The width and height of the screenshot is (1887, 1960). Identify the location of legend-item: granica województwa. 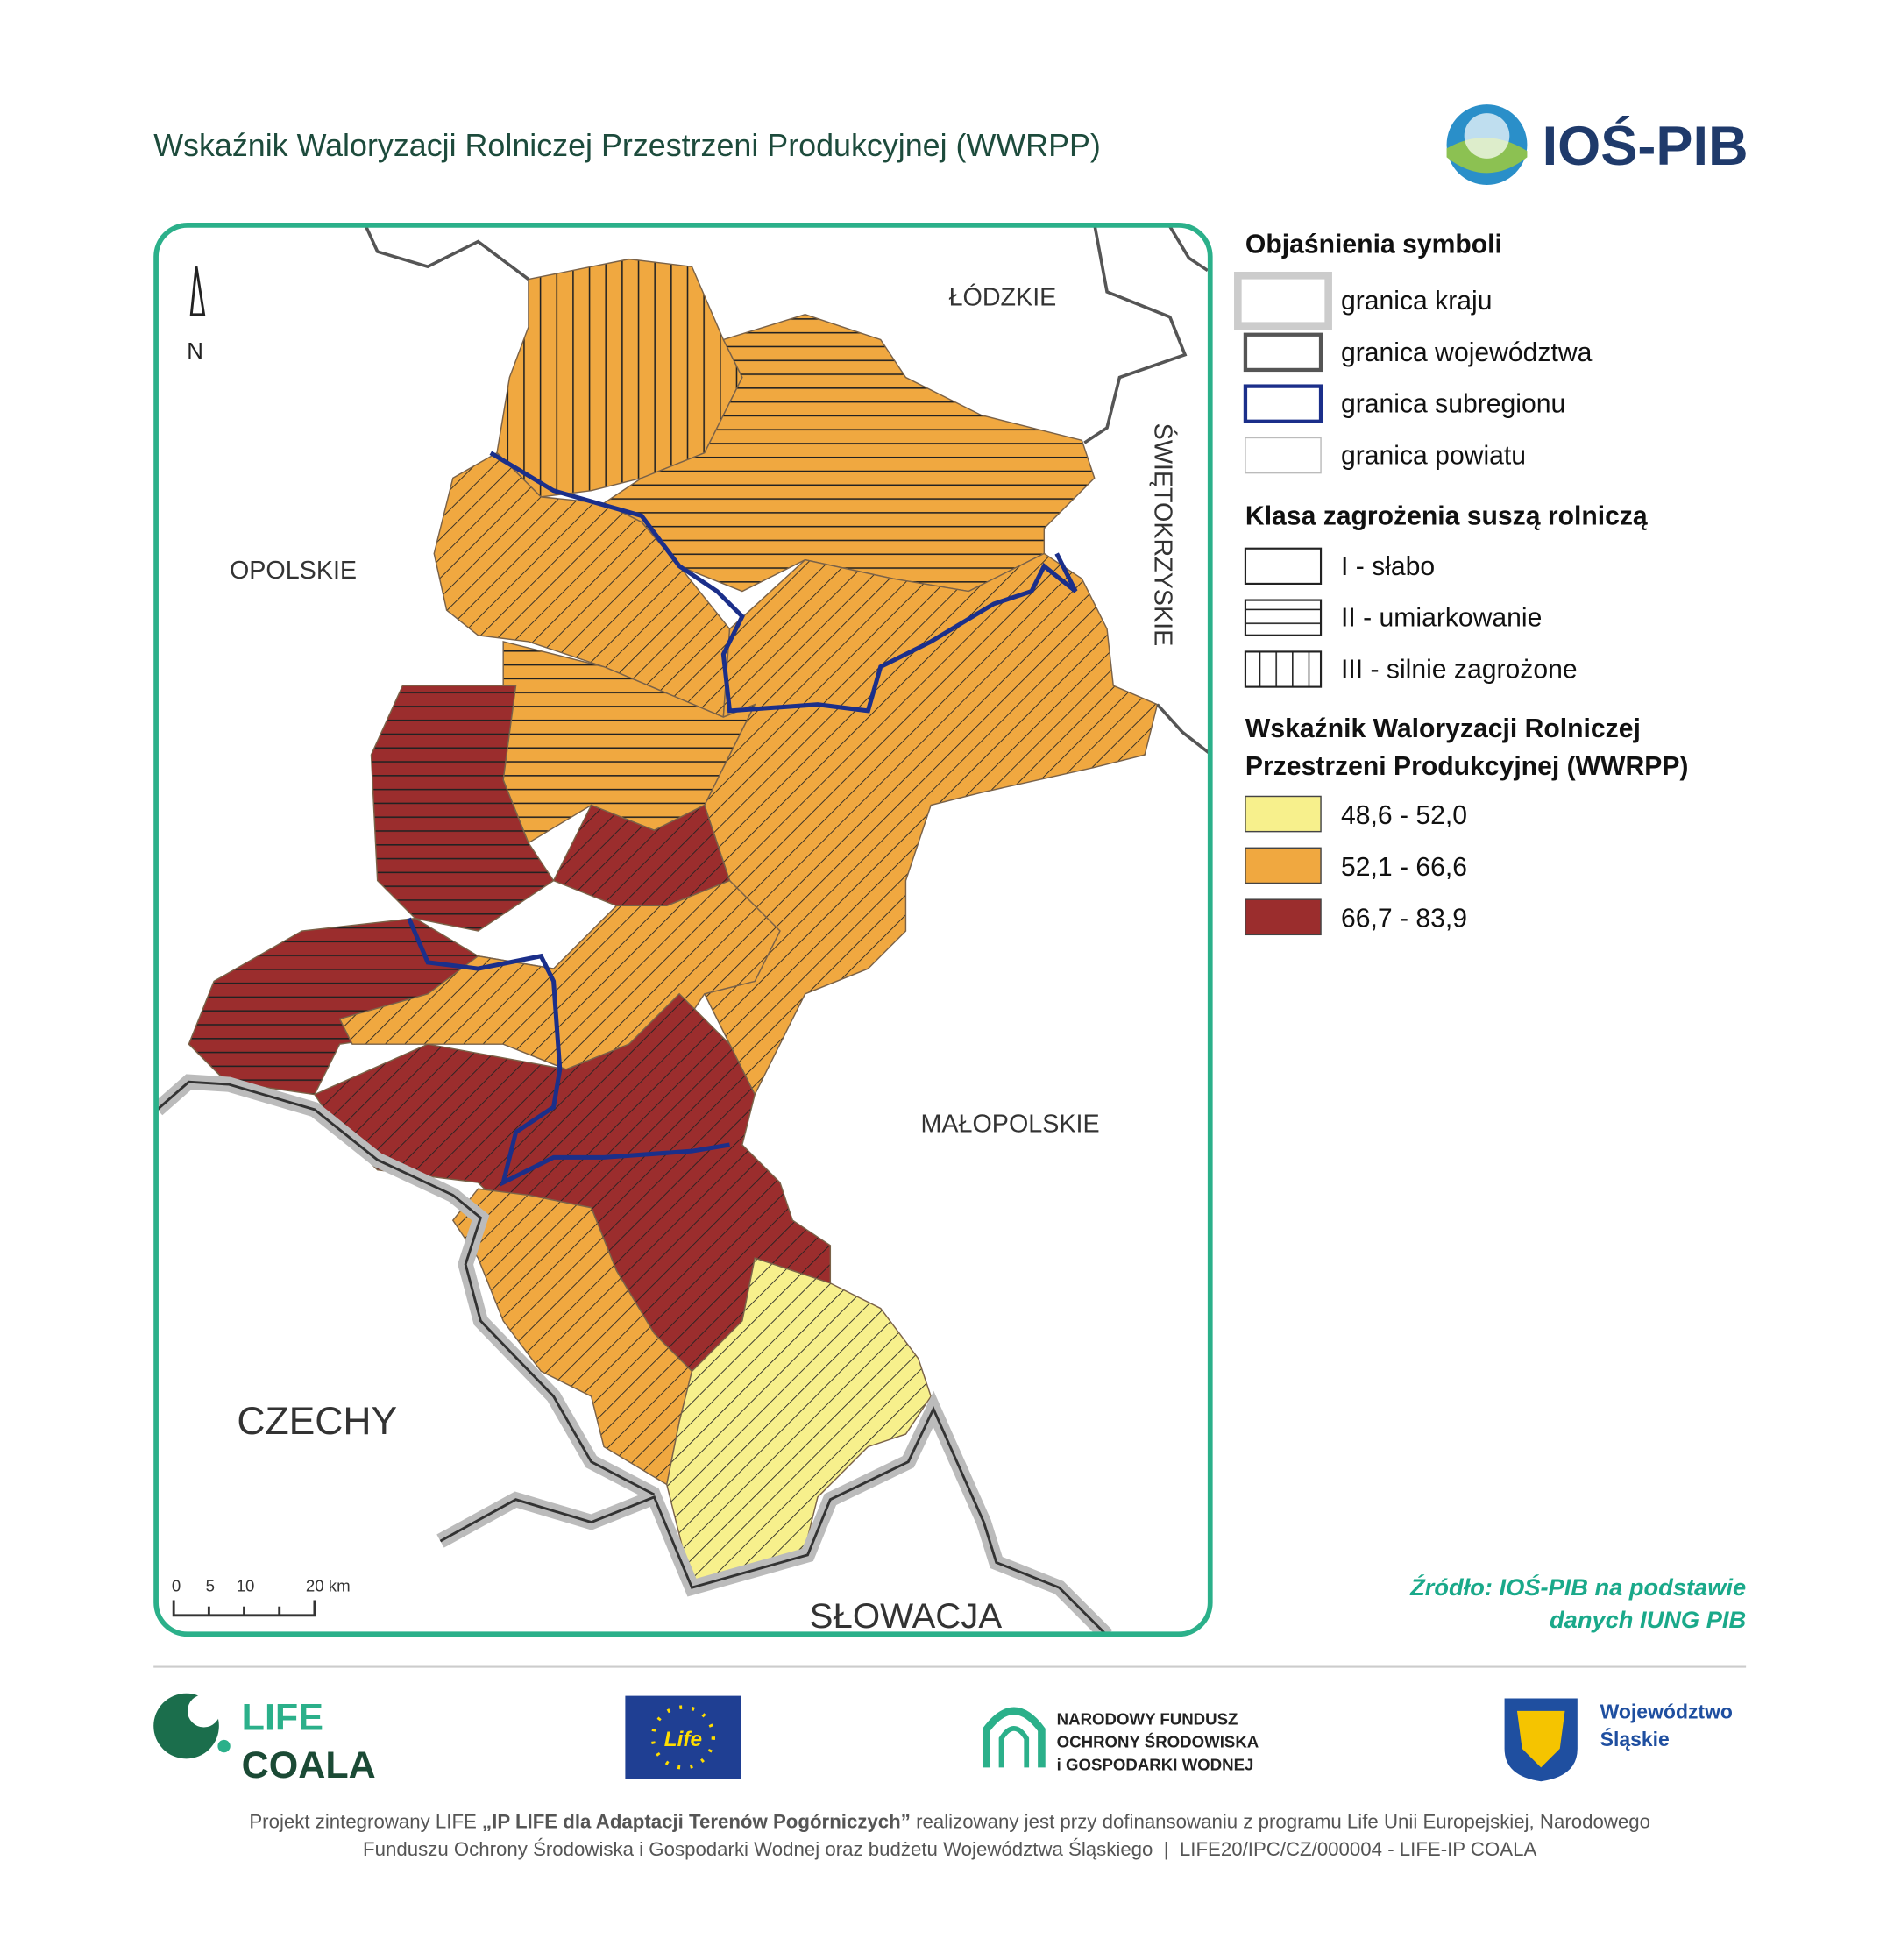
(1467, 352).